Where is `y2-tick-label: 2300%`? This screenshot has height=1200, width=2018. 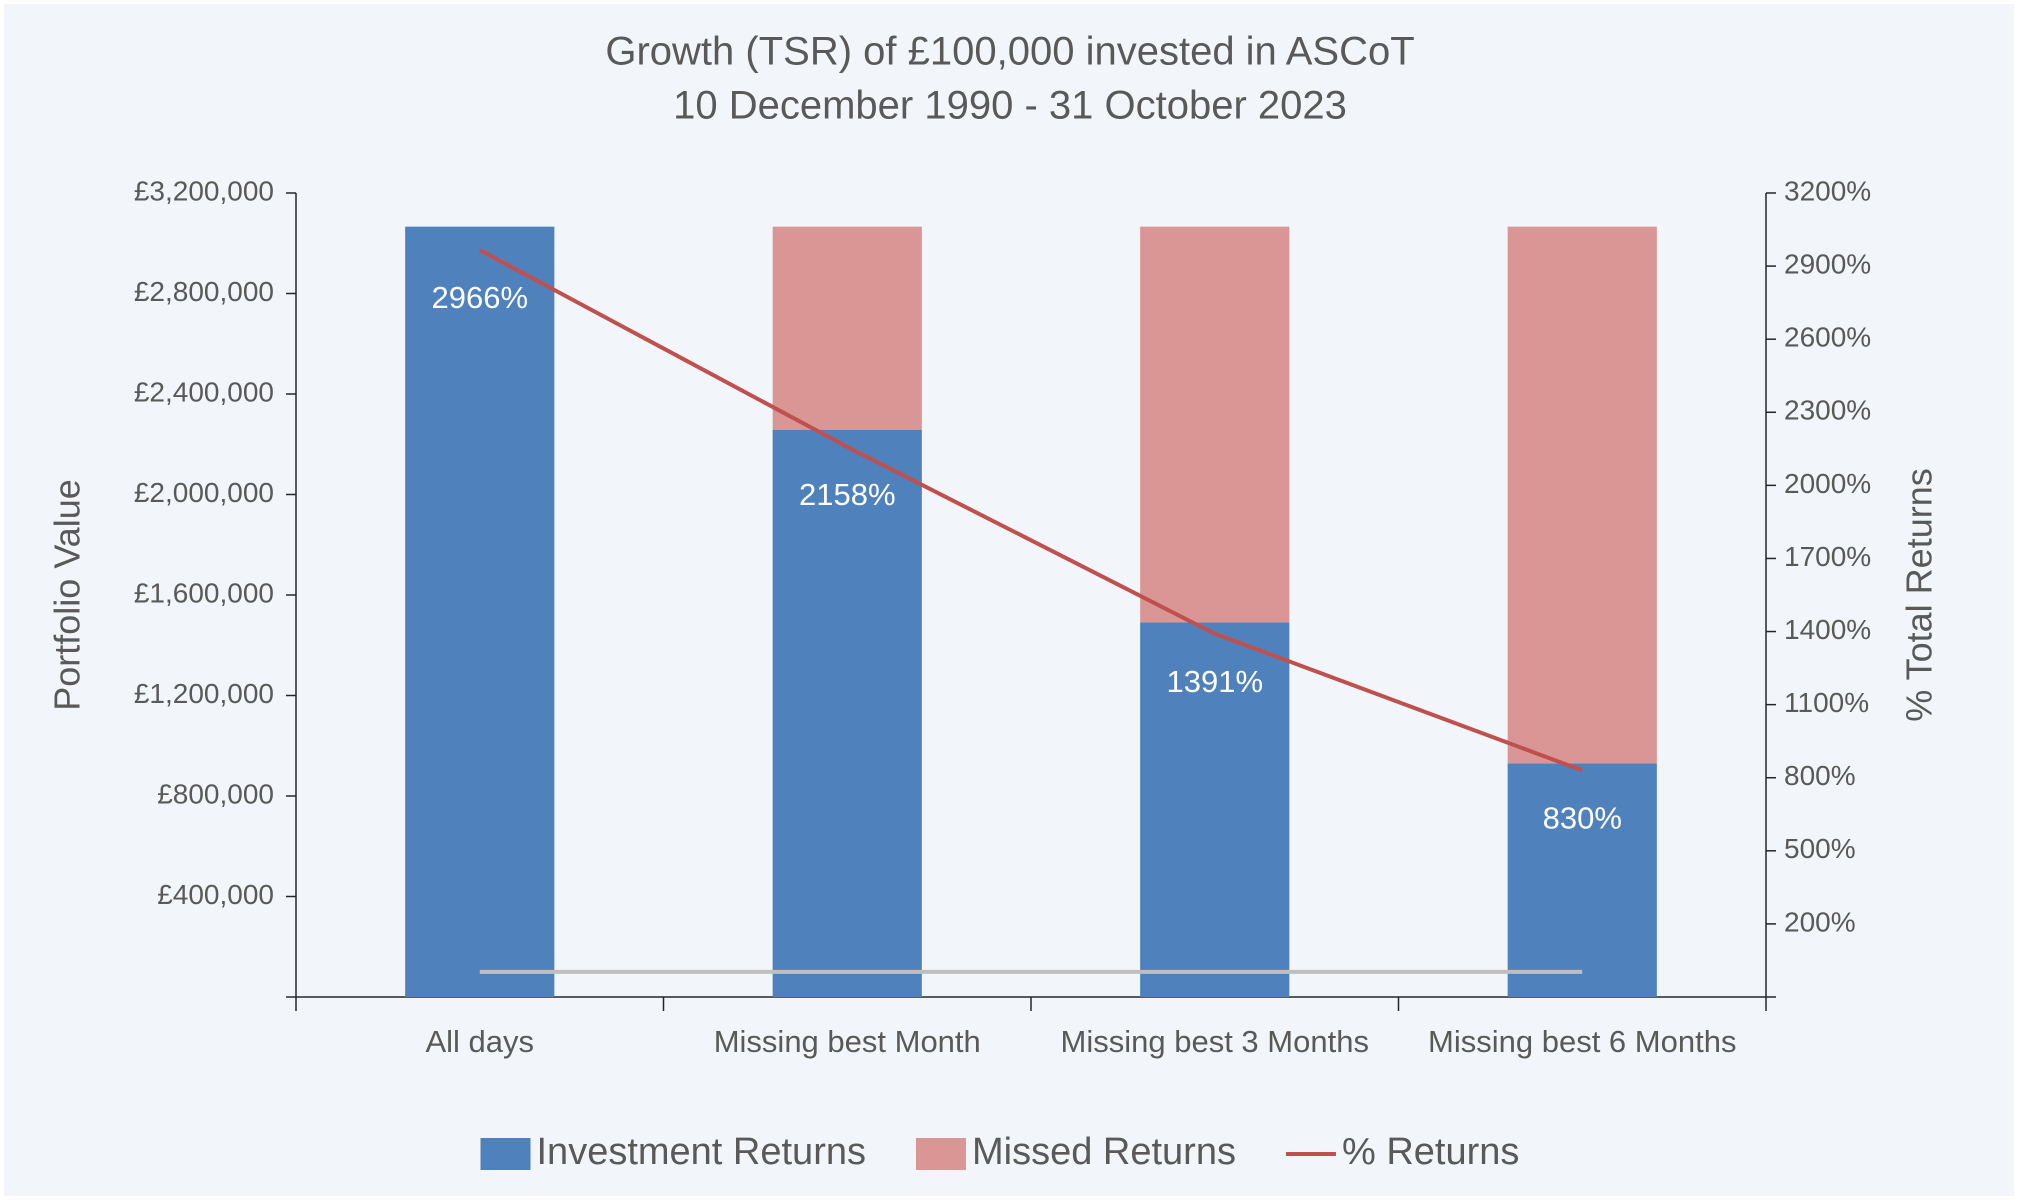 y2-tick-label: 2300% is located at coordinates (1827, 410).